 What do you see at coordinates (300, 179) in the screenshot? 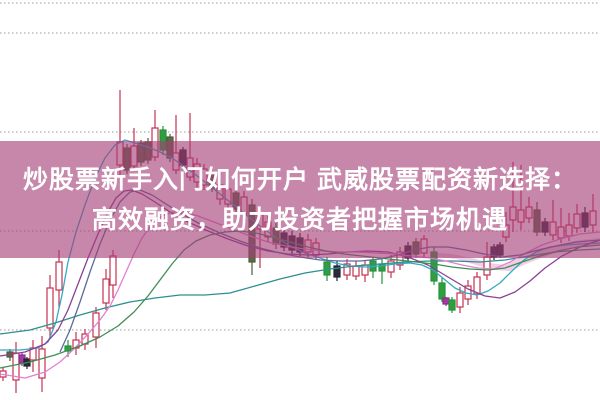
I see `promo-banner-line1: 炒股票新手入门如何开户 武威股票配资新选择：` at bounding box center [300, 179].